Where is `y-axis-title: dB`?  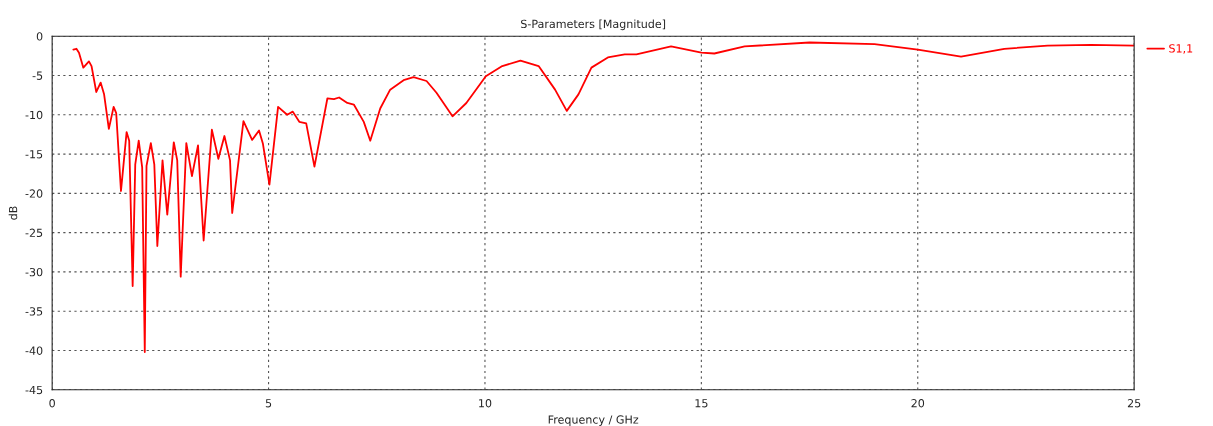
y-axis-title: dB is located at coordinates (13, 213).